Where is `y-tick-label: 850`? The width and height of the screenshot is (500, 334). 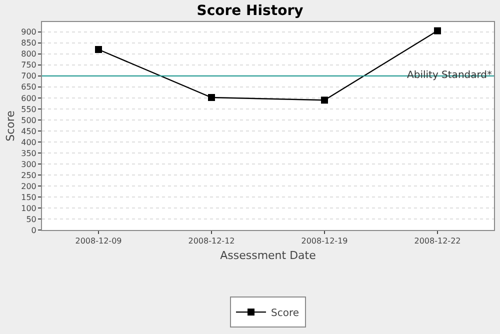 y-tick-label: 850 is located at coordinates (28, 43).